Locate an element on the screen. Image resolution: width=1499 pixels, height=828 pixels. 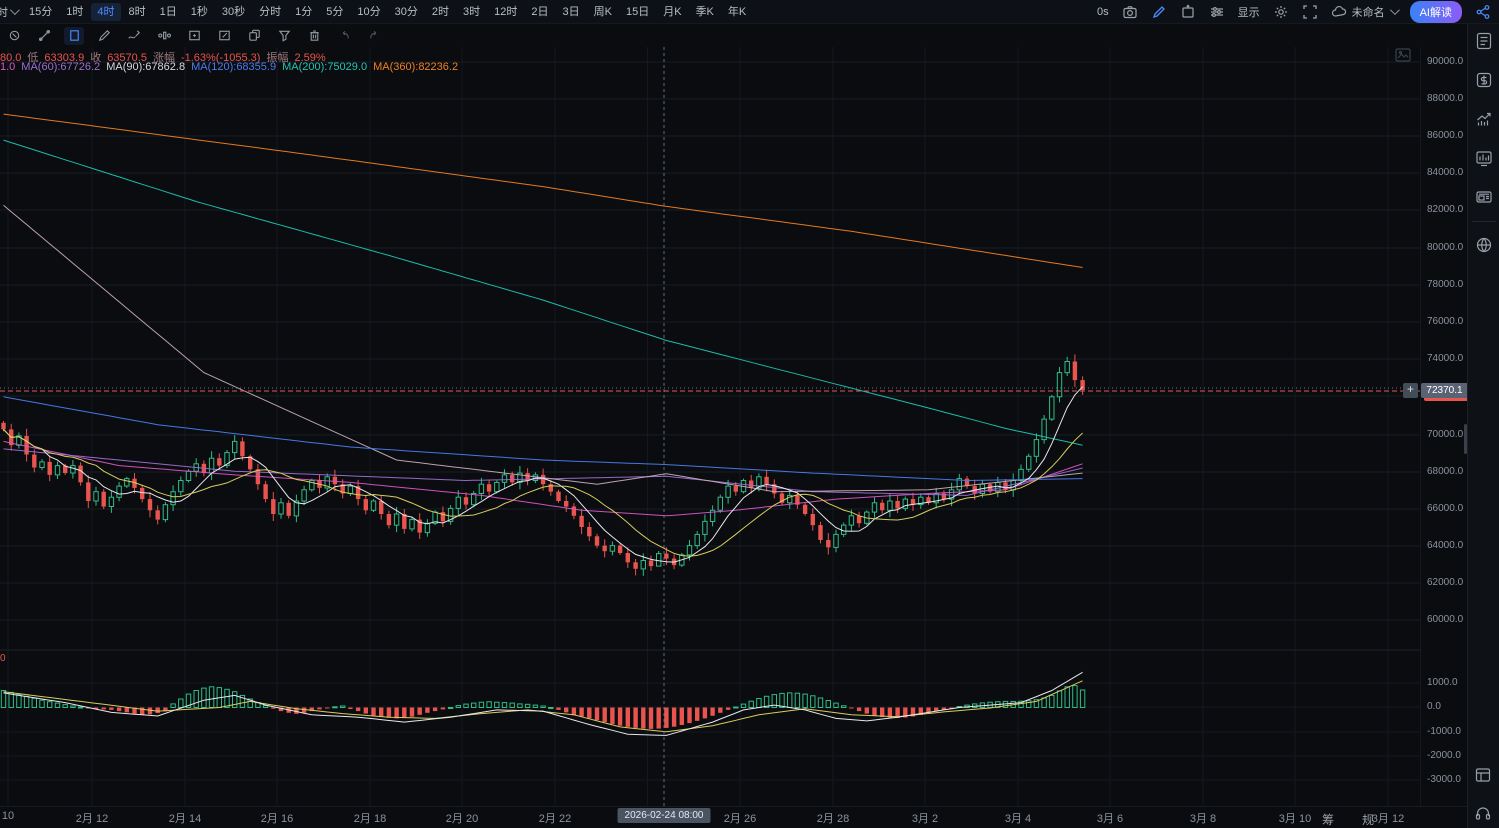
time-tick: 2月 28 is located at coordinates (833, 819).